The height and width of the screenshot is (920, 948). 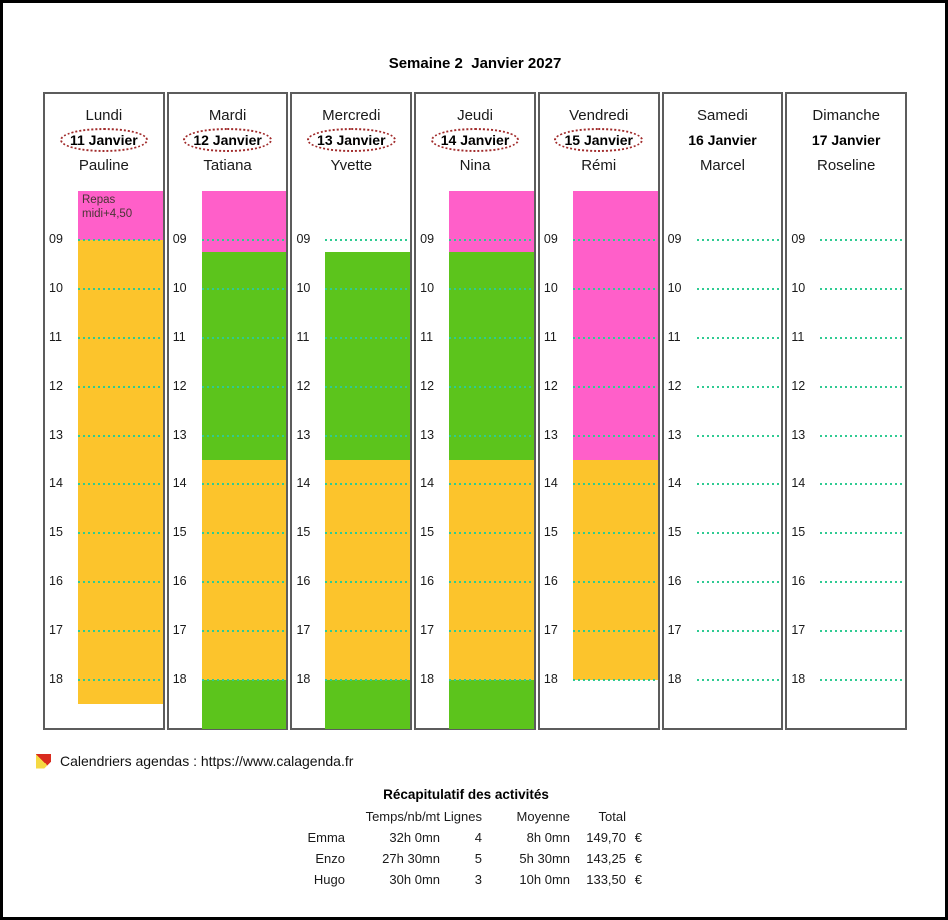 I want to click on event-block: Repas midi+4,50, so click(x=120, y=215).